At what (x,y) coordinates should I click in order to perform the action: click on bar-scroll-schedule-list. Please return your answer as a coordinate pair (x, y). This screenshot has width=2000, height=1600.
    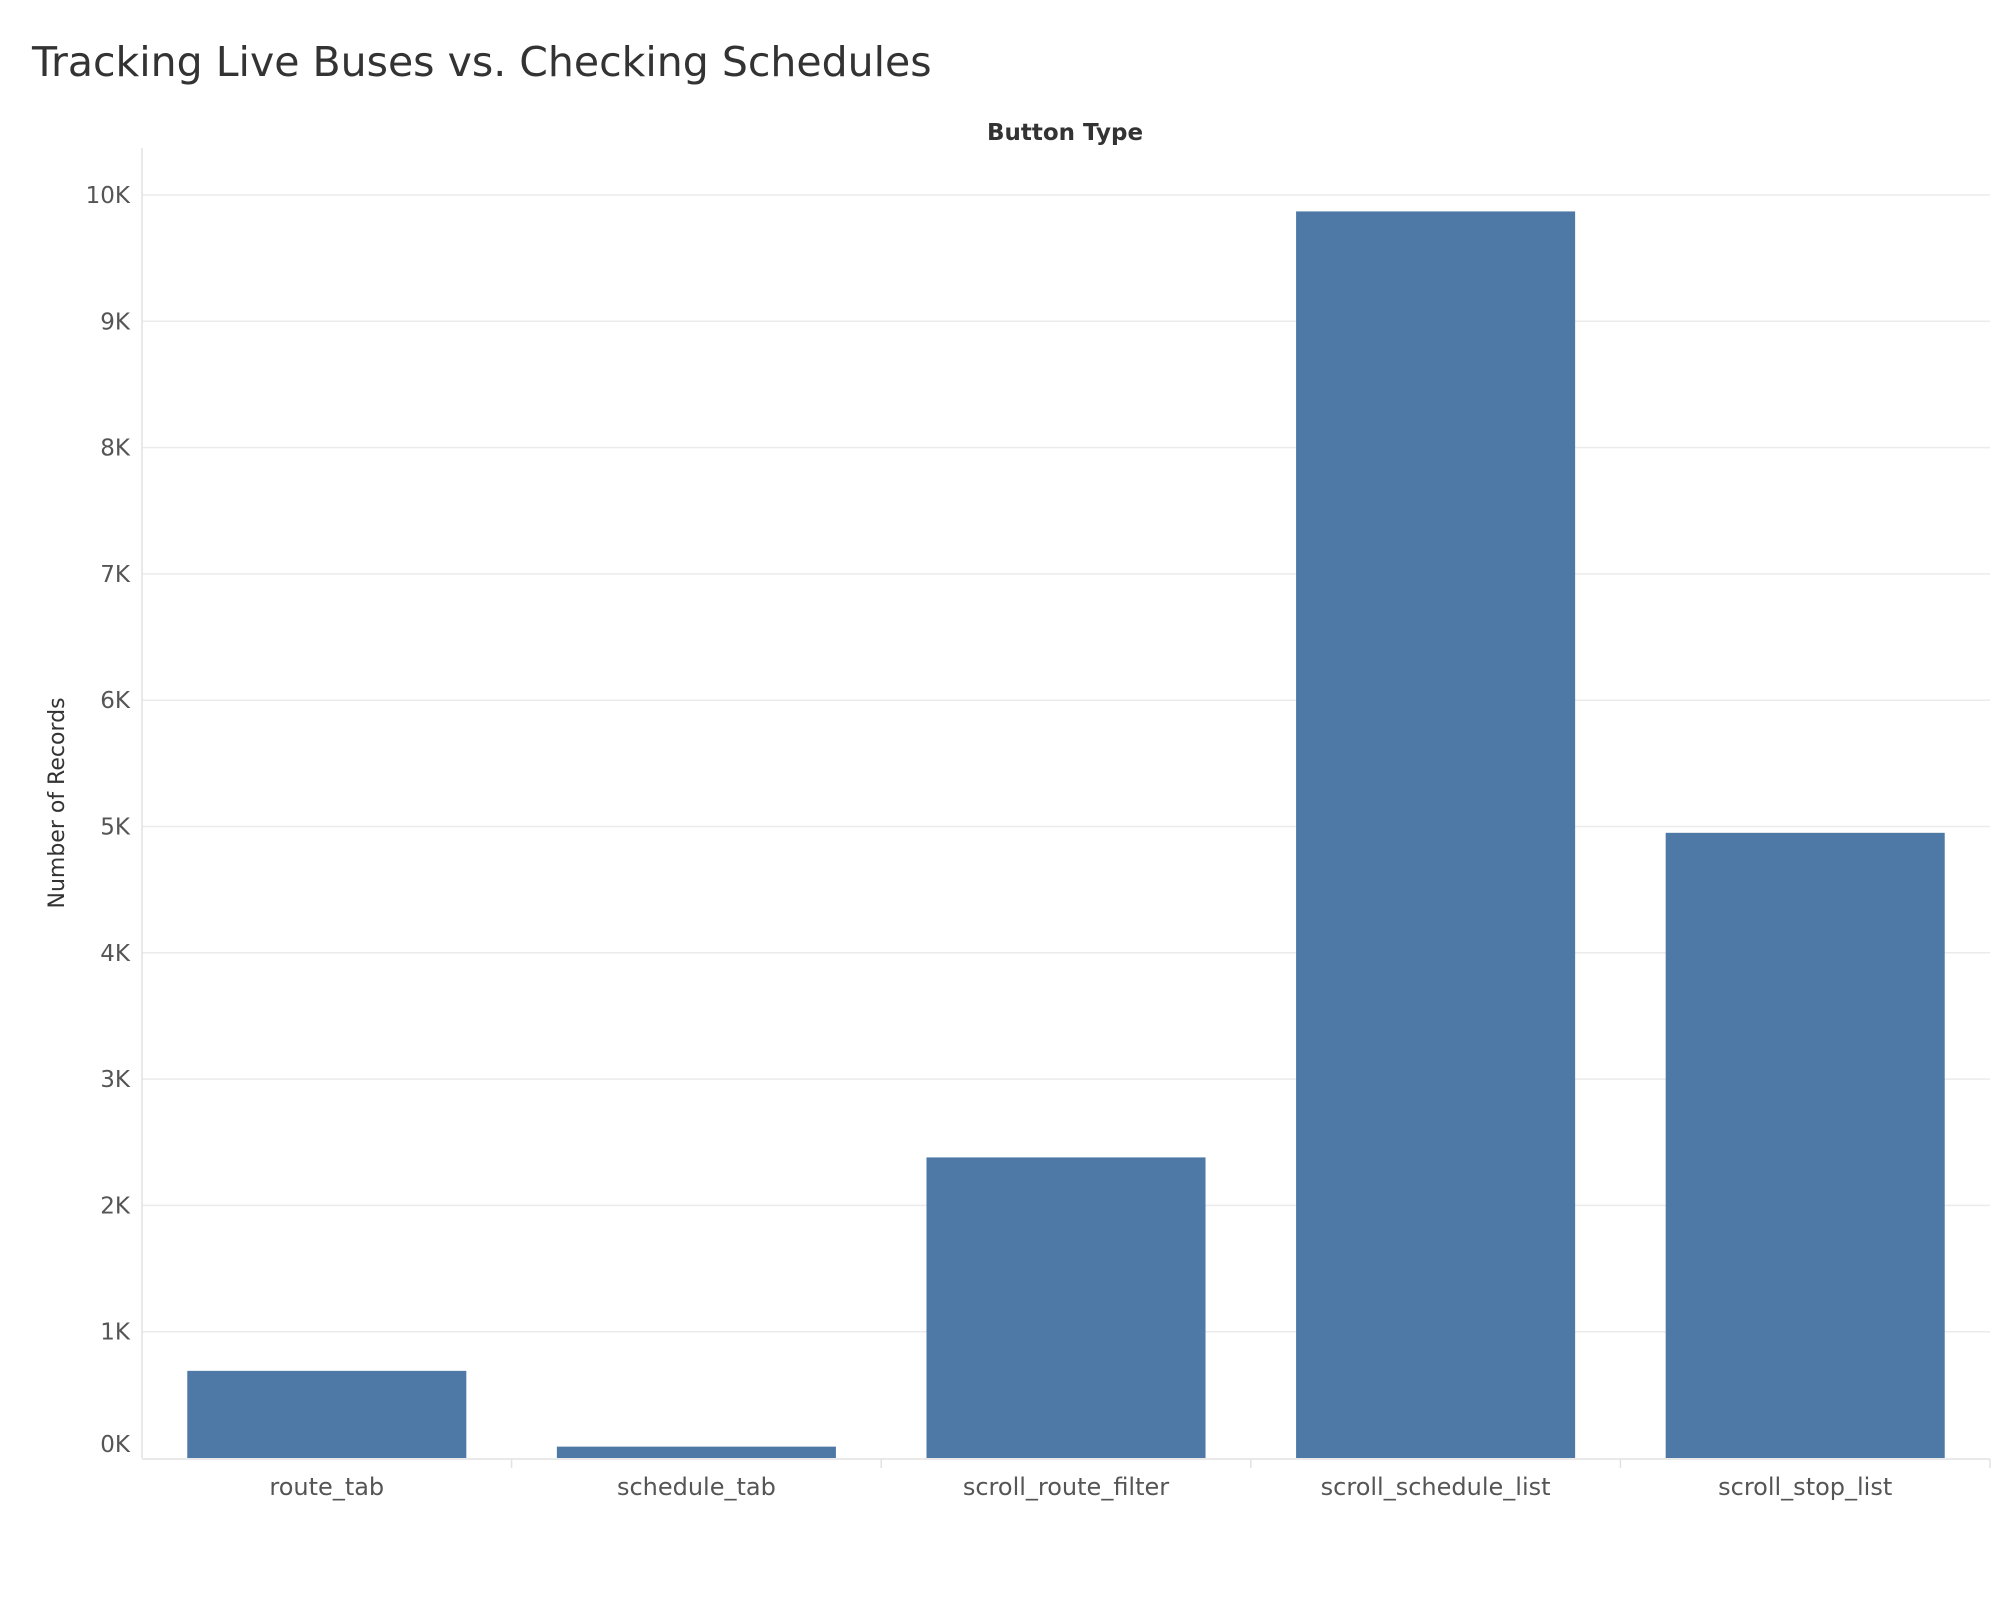
    Looking at the image, I should click on (1436, 835).